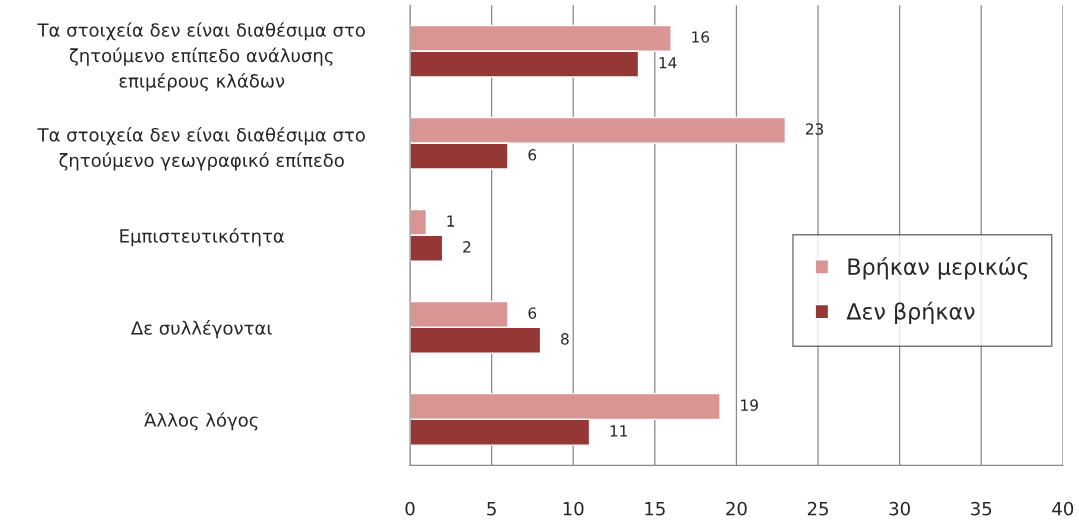 This screenshot has height=520, width=1079. Describe the element at coordinates (668, 63) in the screenshot. I see `data-label: 14` at that location.